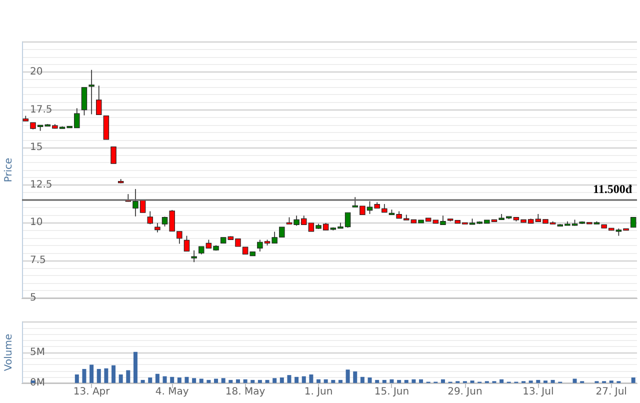 The height and width of the screenshot is (403, 640). What do you see at coordinates (33, 298) in the screenshot?
I see `y-tick-label: 5` at bounding box center [33, 298].